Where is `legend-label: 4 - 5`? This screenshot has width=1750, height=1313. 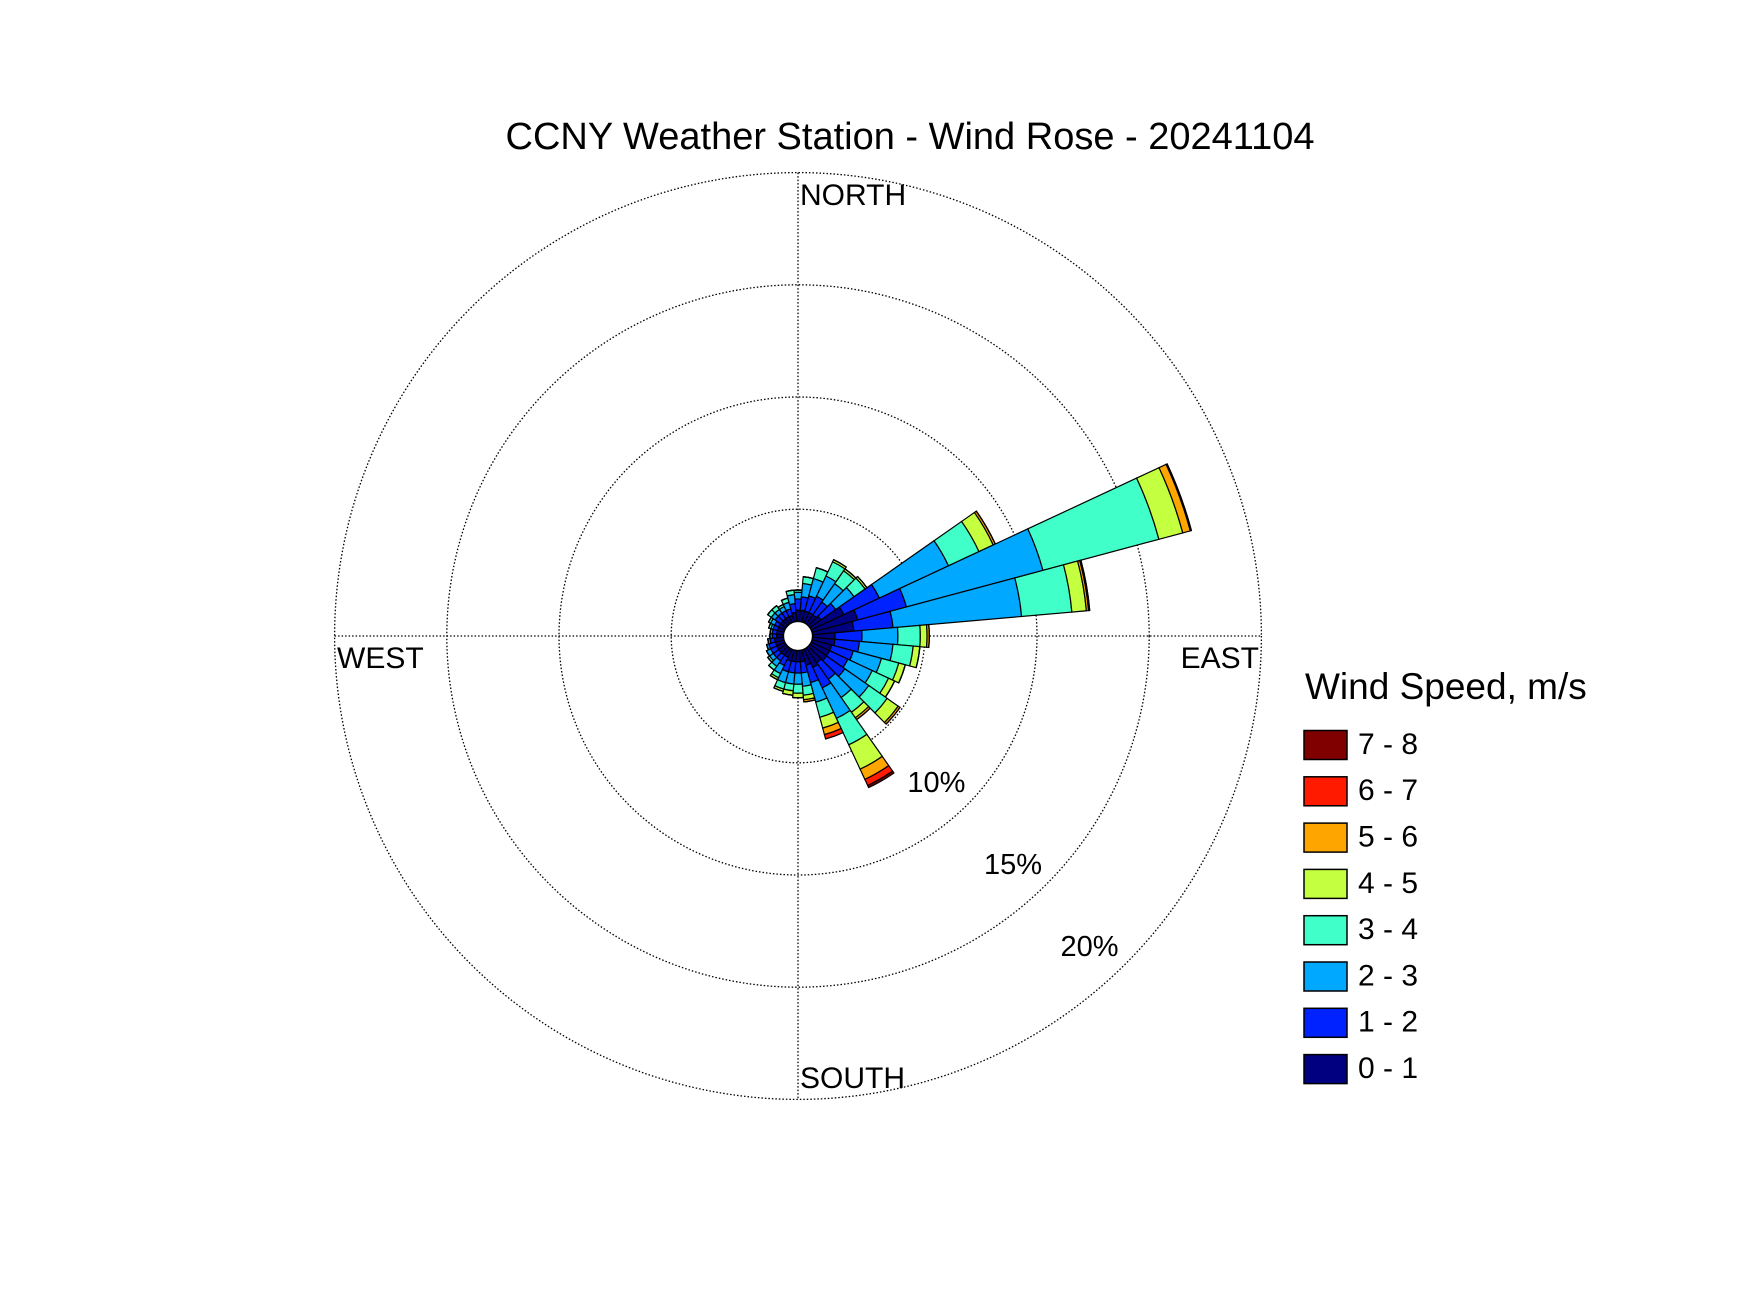
legend-label: 4 - 5 is located at coordinates (1388, 883).